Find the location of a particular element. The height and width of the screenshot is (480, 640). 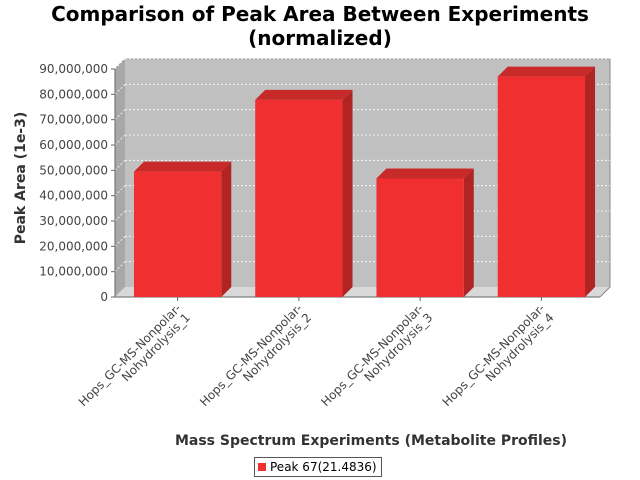

x-tick-label: Hops_GC-MS-Nonpolar-Nohydrolysis_1 is located at coordinates (134, 359).